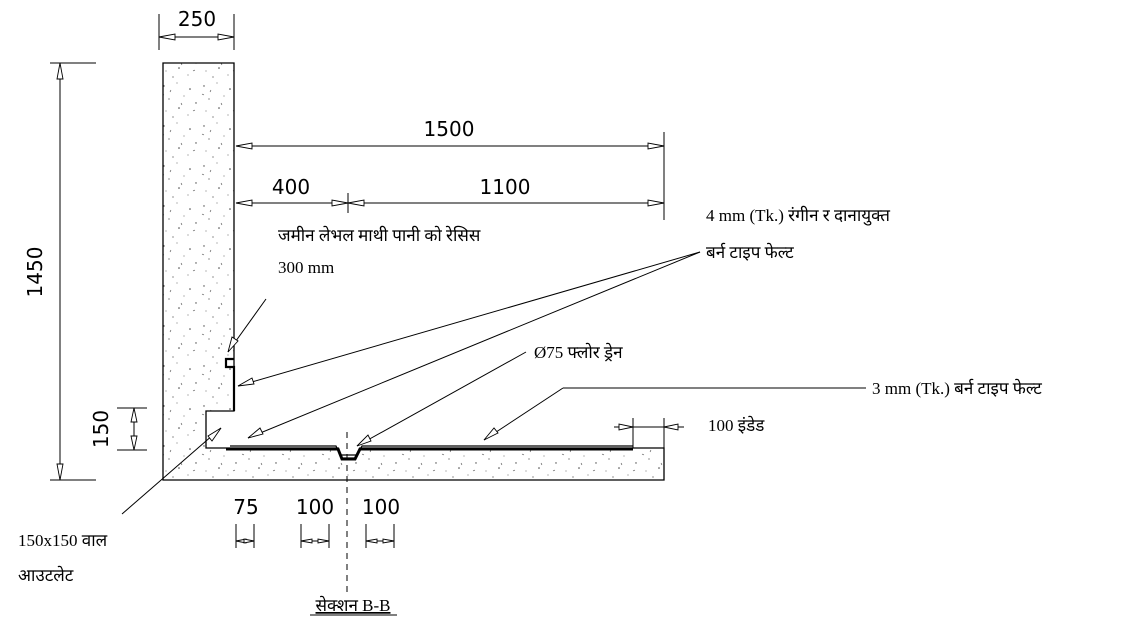 The width and height of the screenshot is (1121, 623). Describe the element at coordinates (101, 429) in the screenshot. I see `dimension-150-label: 150` at that location.